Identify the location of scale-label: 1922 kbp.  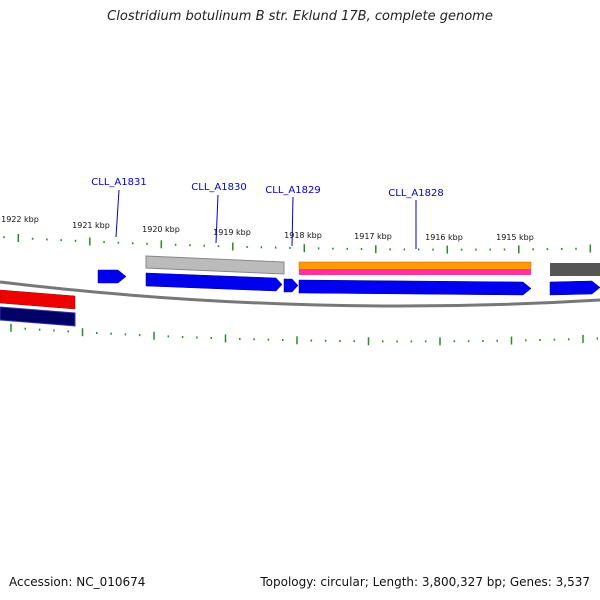
(20, 219).